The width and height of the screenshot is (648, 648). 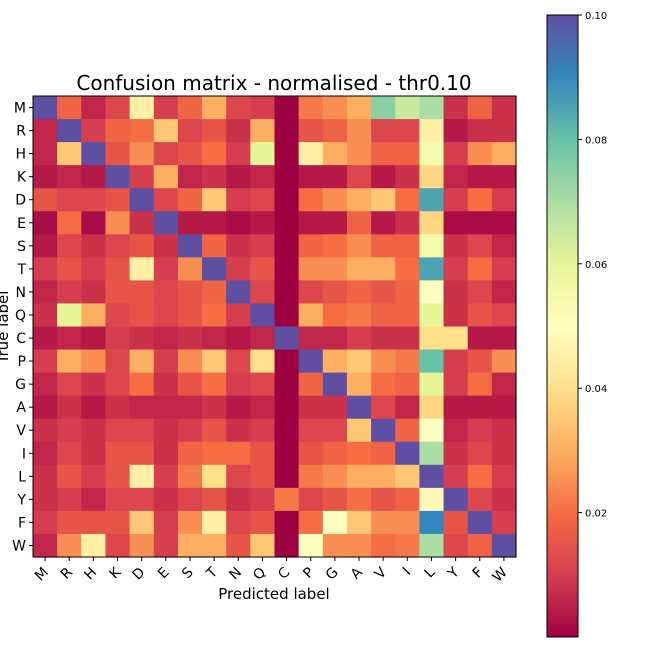 What do you see at coordinates (21, 270) in the screenshot?
I see `row-tick-label: T` at bounding box center [21, 270].